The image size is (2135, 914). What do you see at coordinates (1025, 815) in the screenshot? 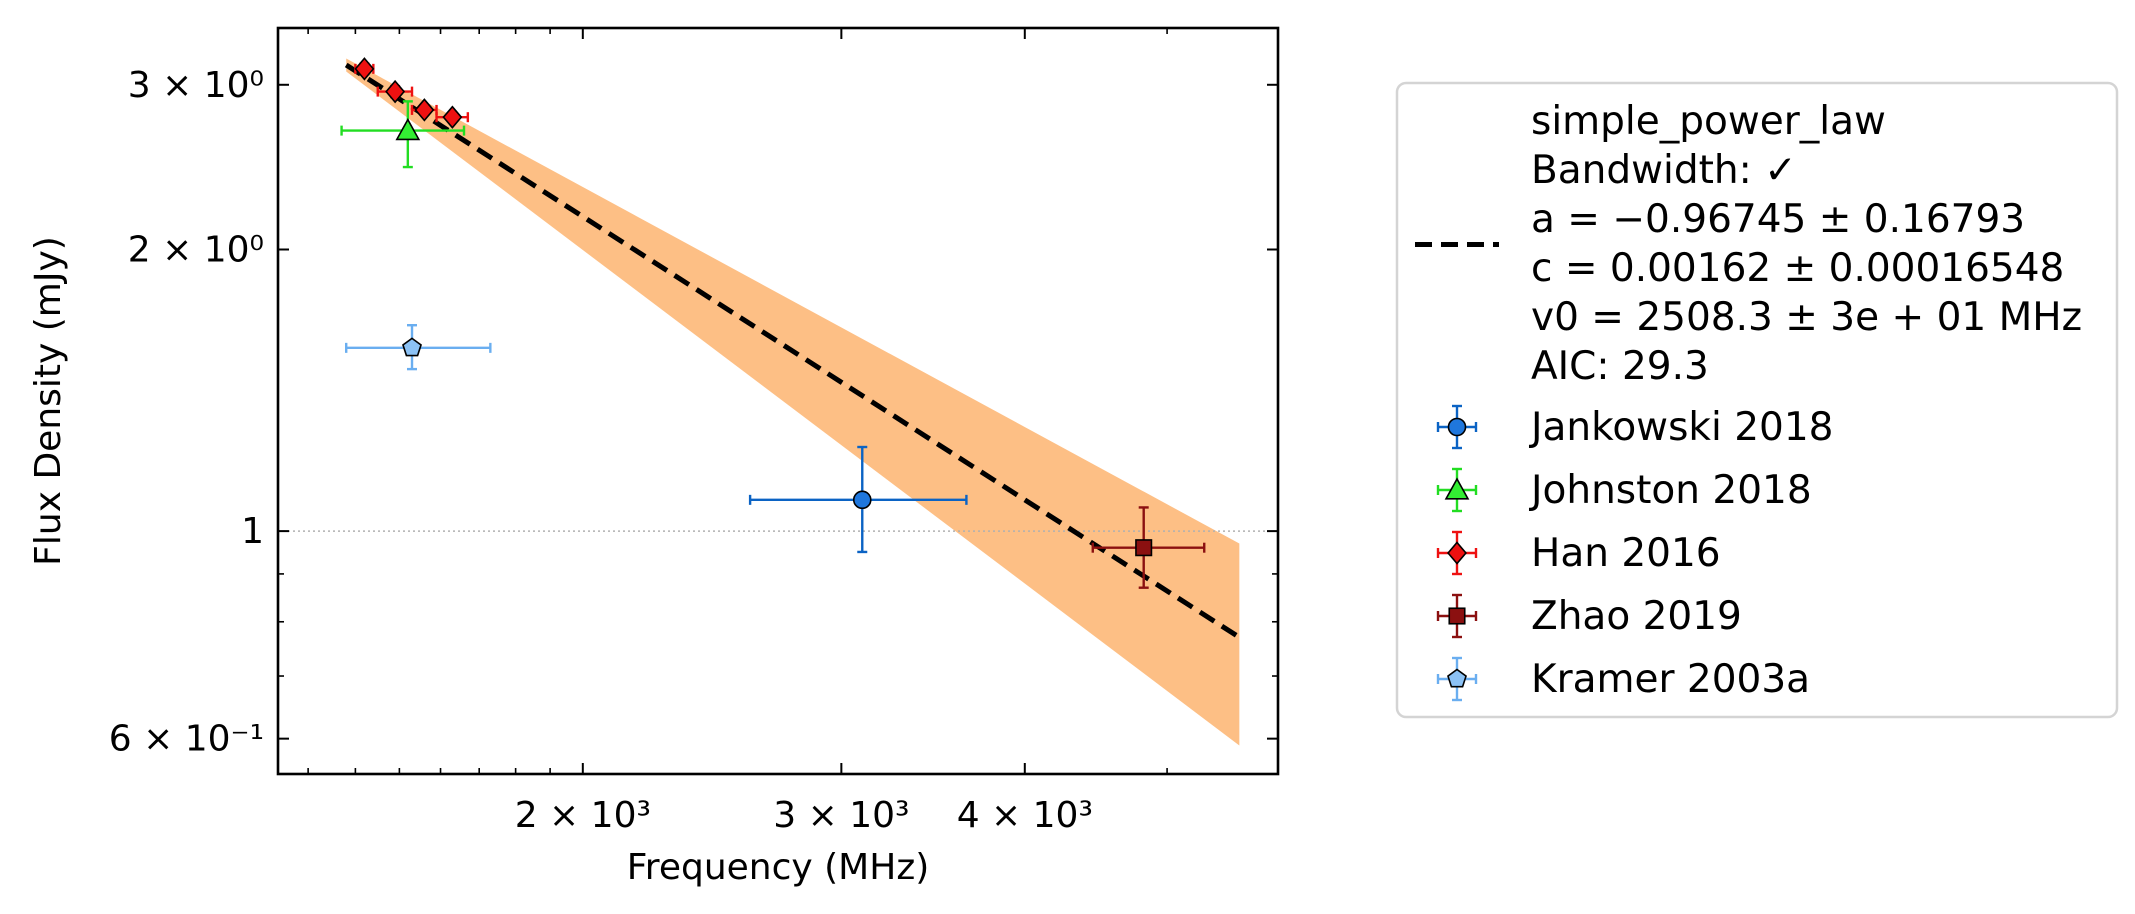
I see `x-tick-label: 4 × 10³` at bounding box center [1025, 815].